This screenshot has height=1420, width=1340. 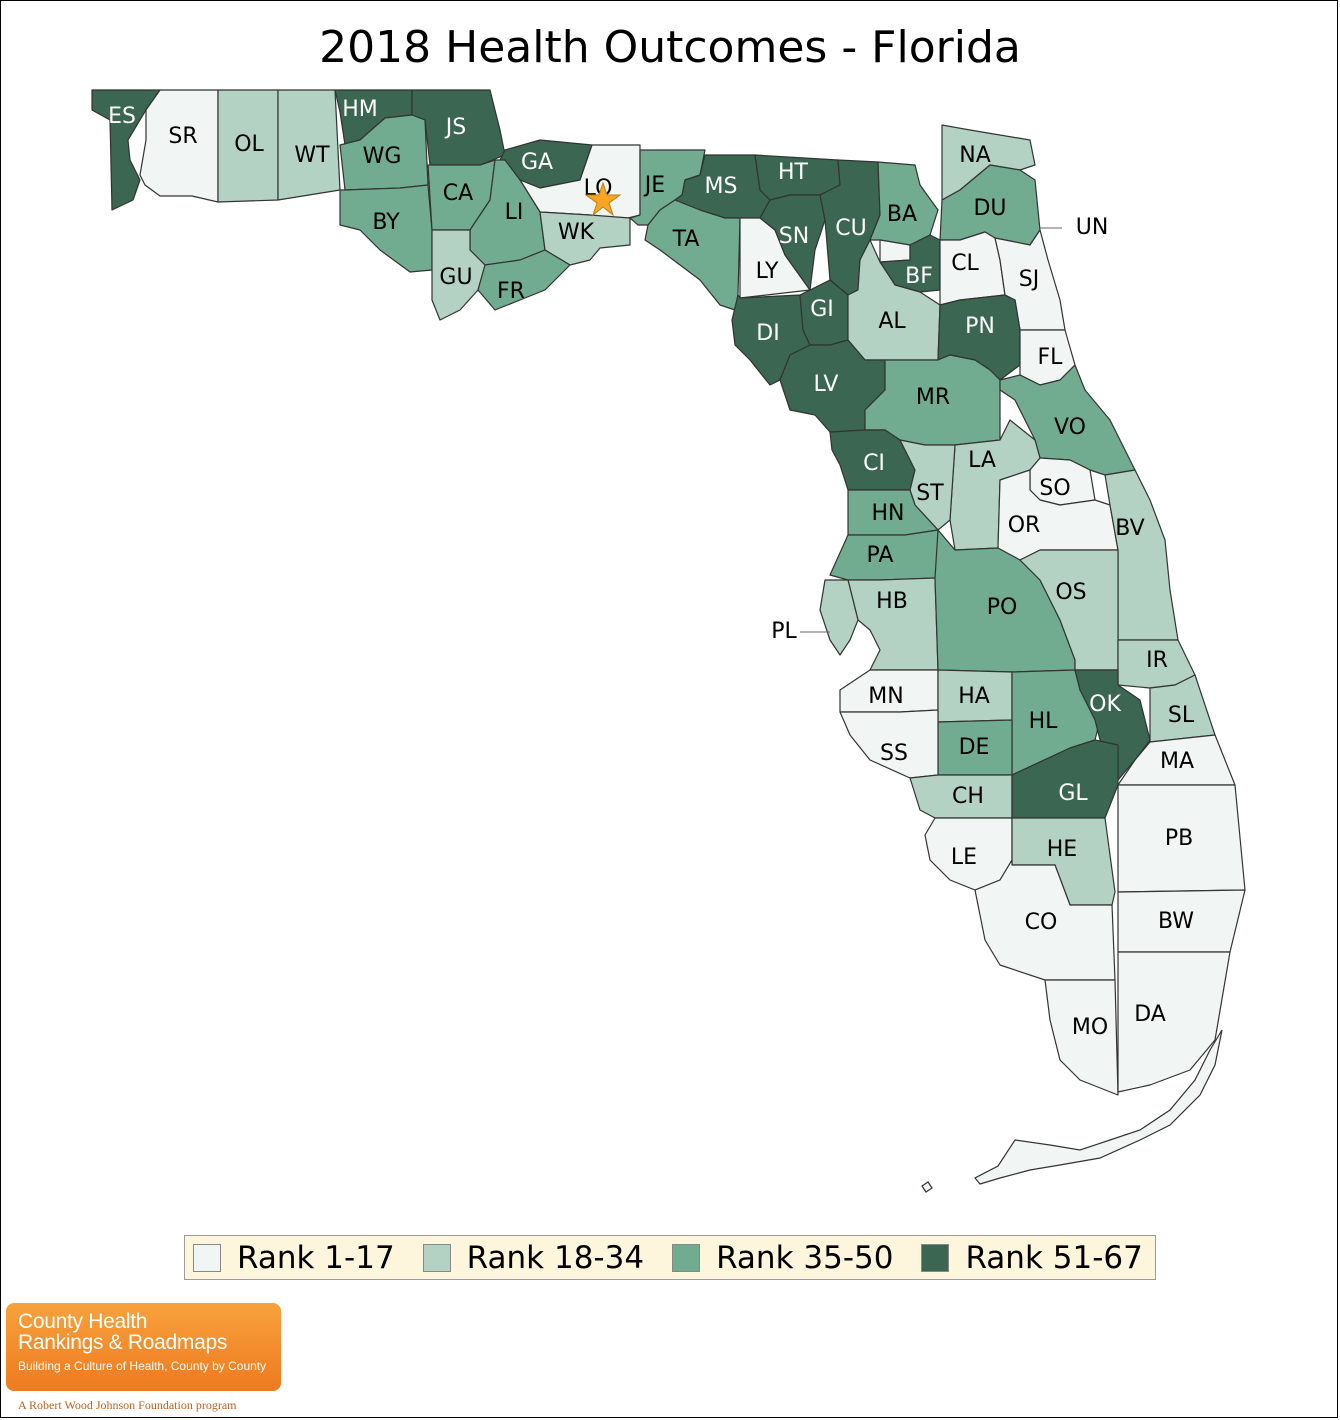 What do you see at coordinates (874, 463) in the screenshot?
I see `county-label-ci: CI` at bounding box center [874, 463].